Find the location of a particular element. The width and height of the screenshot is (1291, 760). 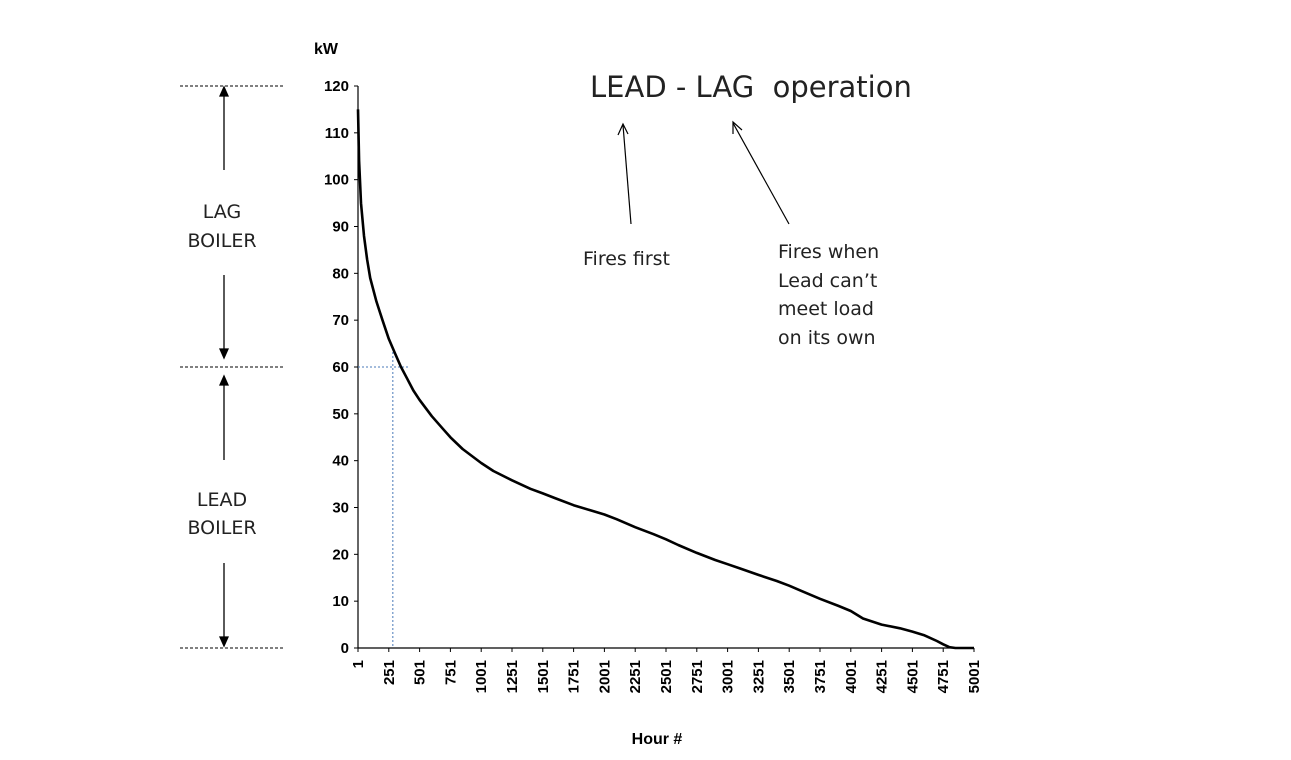

fires-when-arrowhead is located at coordinates (737, 127).